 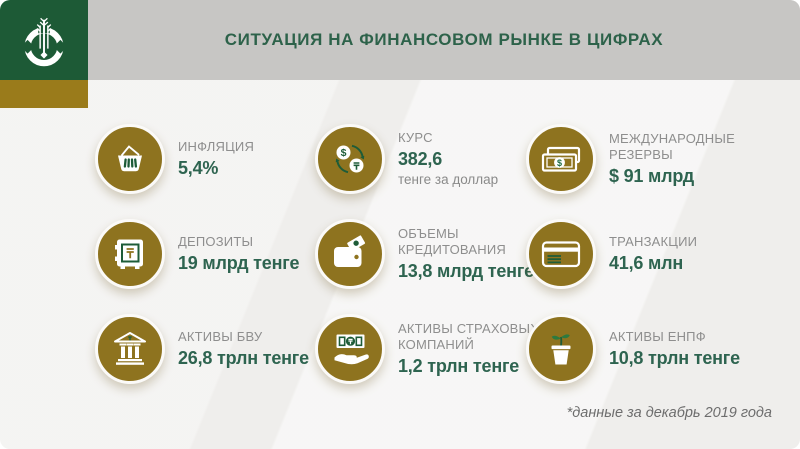 What do you see at coordinates (350, 254) in the screenshot?
I see `wallet-icon` at bounding box center [350, 254].